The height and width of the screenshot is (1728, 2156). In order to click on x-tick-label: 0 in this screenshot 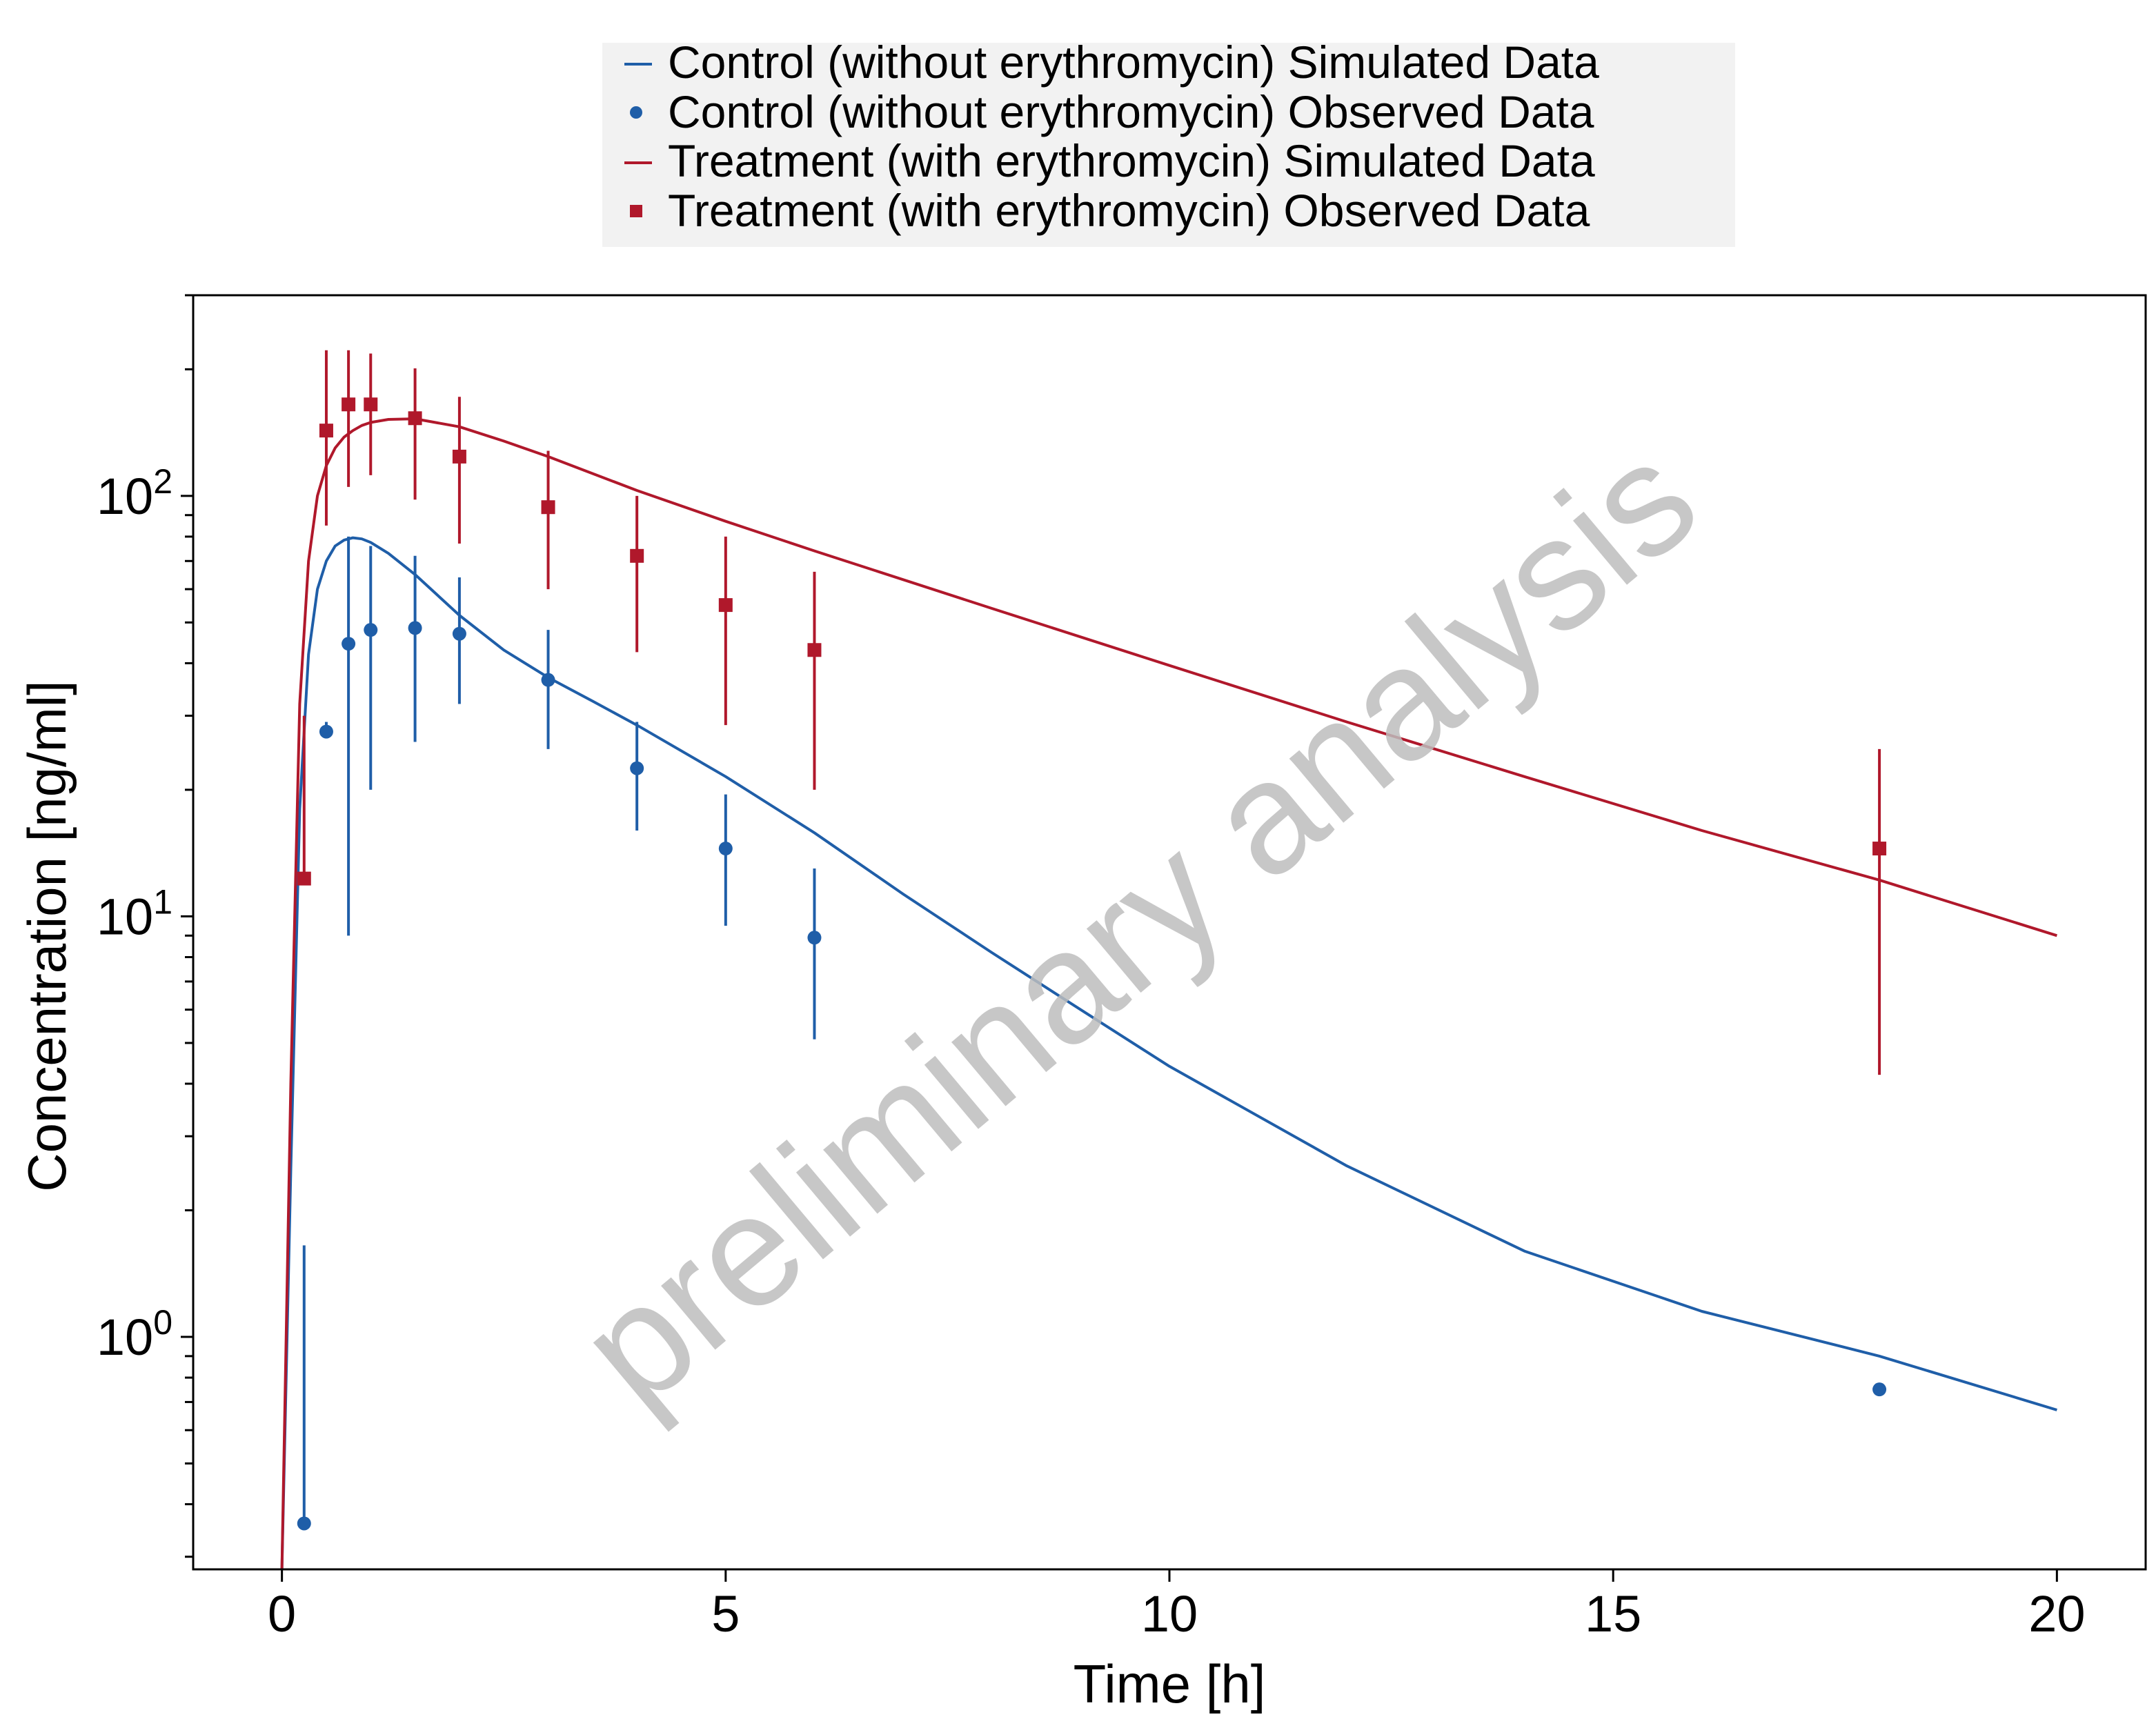, I will do `click(282, 1613)`.